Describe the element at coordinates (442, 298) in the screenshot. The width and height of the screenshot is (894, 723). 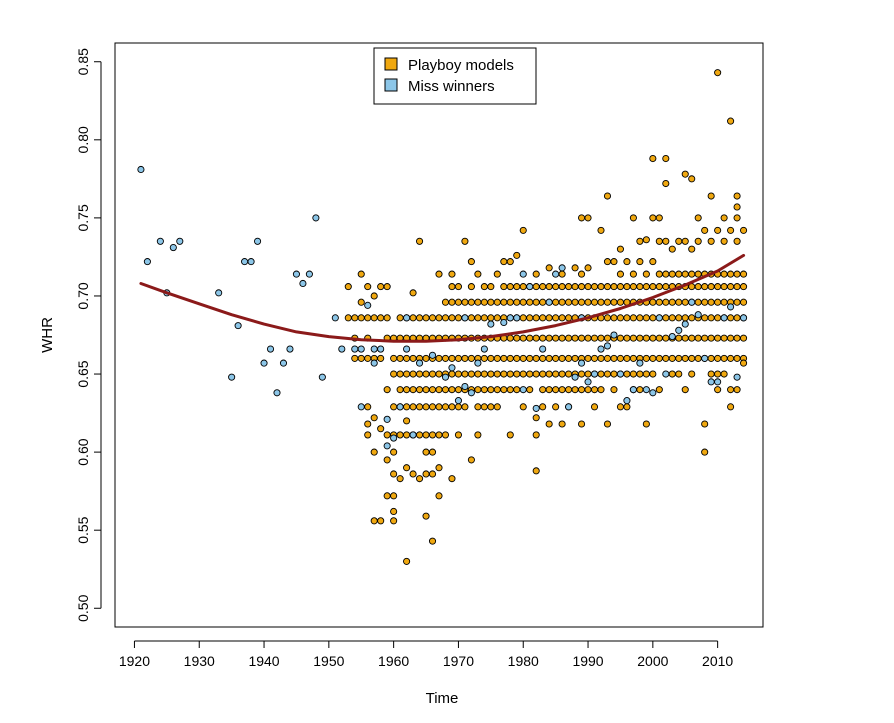
I see `trend-line` at that location.